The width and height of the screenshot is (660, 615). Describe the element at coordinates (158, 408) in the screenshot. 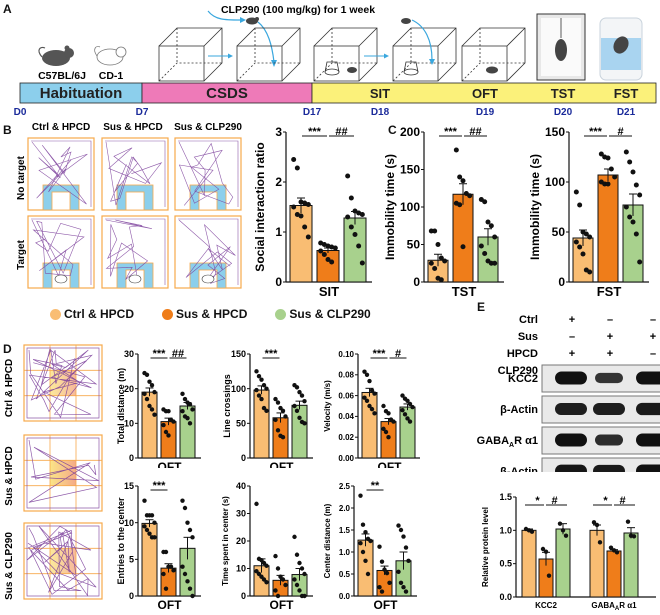

I see `total-distance-chart: 0 10 20 30 Total distance (m) OFT *** ##` at that location.